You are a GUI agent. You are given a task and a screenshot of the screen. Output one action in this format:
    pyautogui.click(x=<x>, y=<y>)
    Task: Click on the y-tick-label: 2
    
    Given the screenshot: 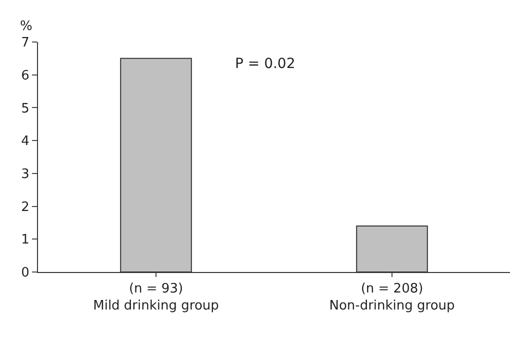 What is the action you would take?
    pyautogui.click(x=25, y=207)
    